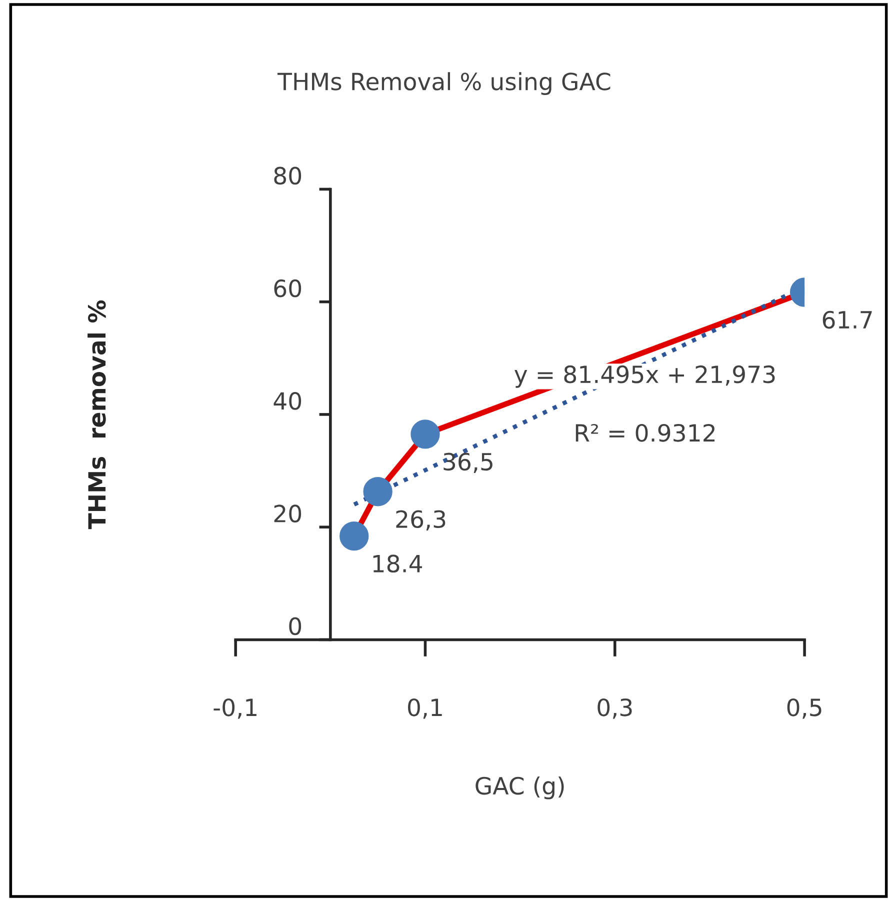 Image resolution: width=889 pixels, height=901 pixels. What do you see at coordinates (288, 401) in the screenshot?
I see `y-tick-label: 40` at bounding box center [288, 401].